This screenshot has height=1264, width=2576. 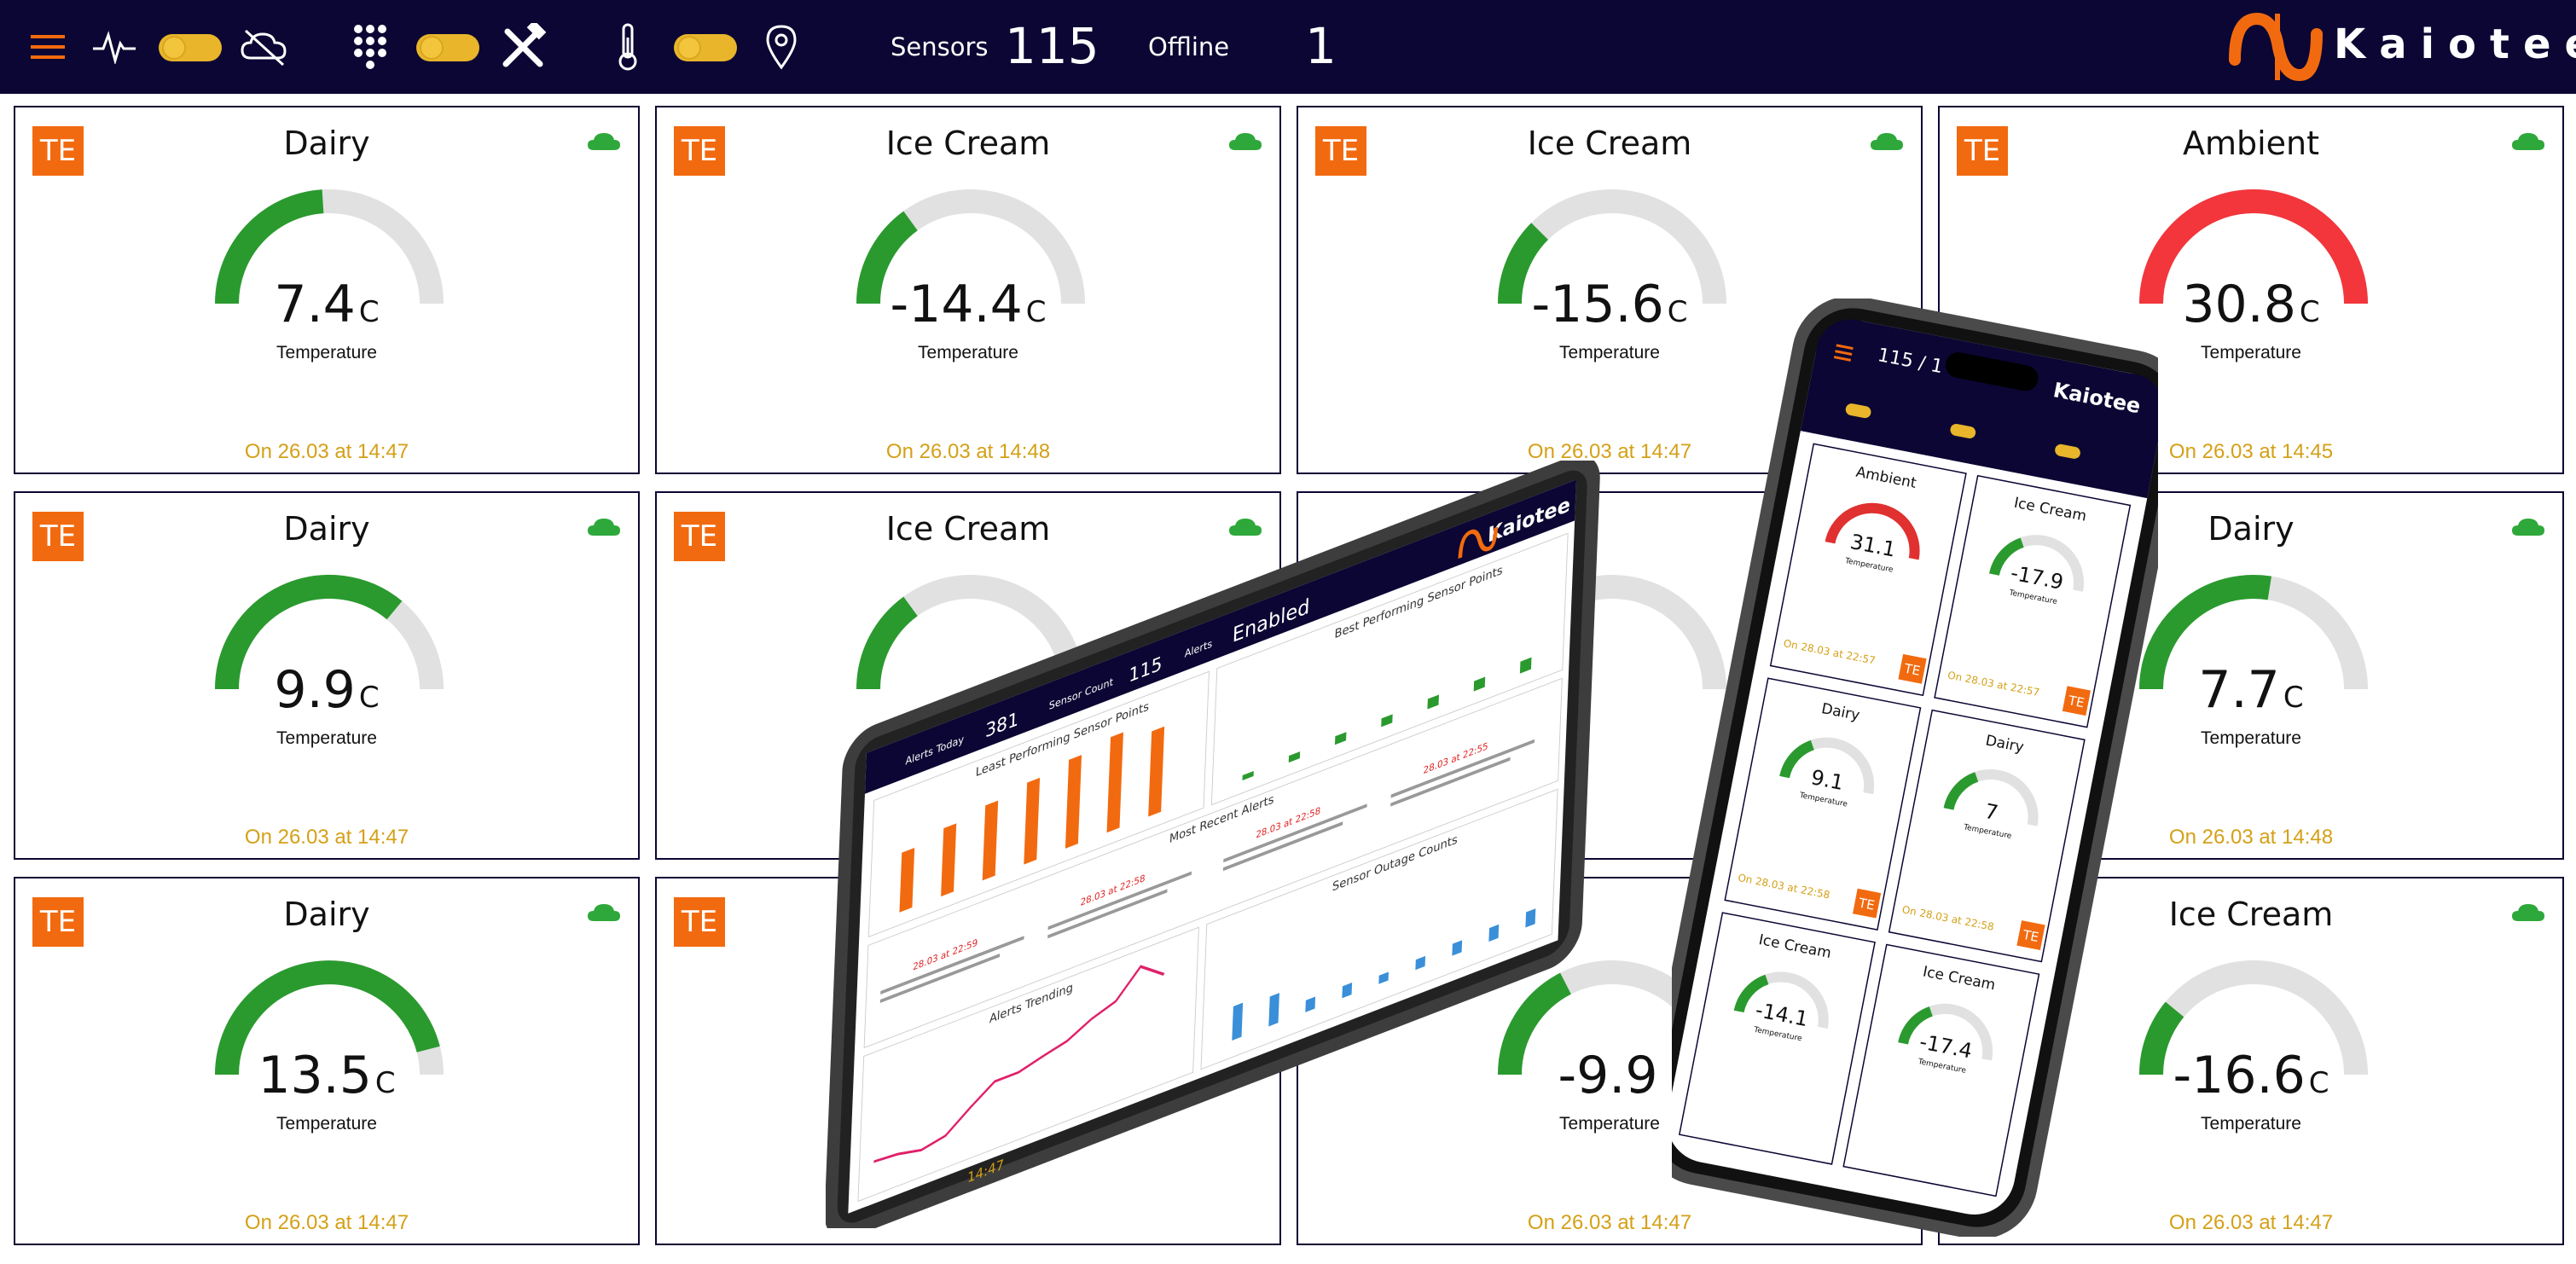 I want to click on offline-label: Offline, so click(x=1189, y=46).